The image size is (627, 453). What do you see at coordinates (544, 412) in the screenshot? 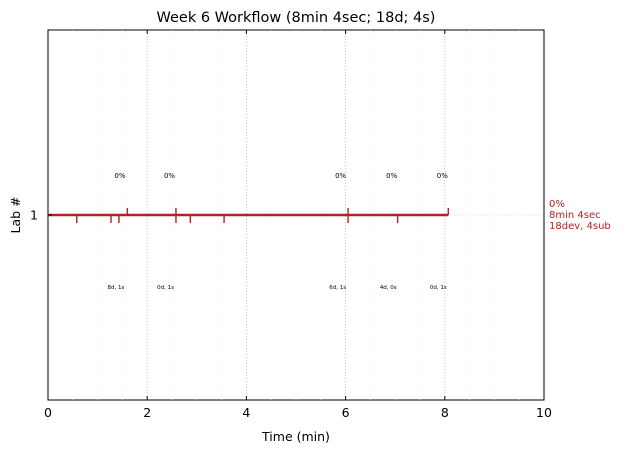
I see `x-tick-label: 10` at bounding box center [544, 412].